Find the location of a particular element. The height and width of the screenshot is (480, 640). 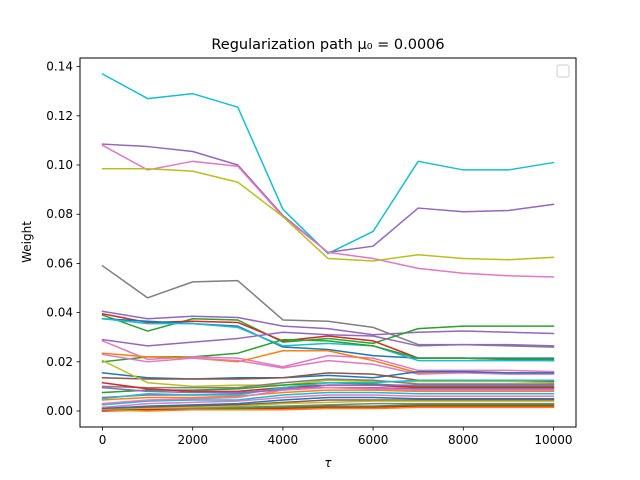

y-tick-label: 0.02 is located at coordinates (59, 362).